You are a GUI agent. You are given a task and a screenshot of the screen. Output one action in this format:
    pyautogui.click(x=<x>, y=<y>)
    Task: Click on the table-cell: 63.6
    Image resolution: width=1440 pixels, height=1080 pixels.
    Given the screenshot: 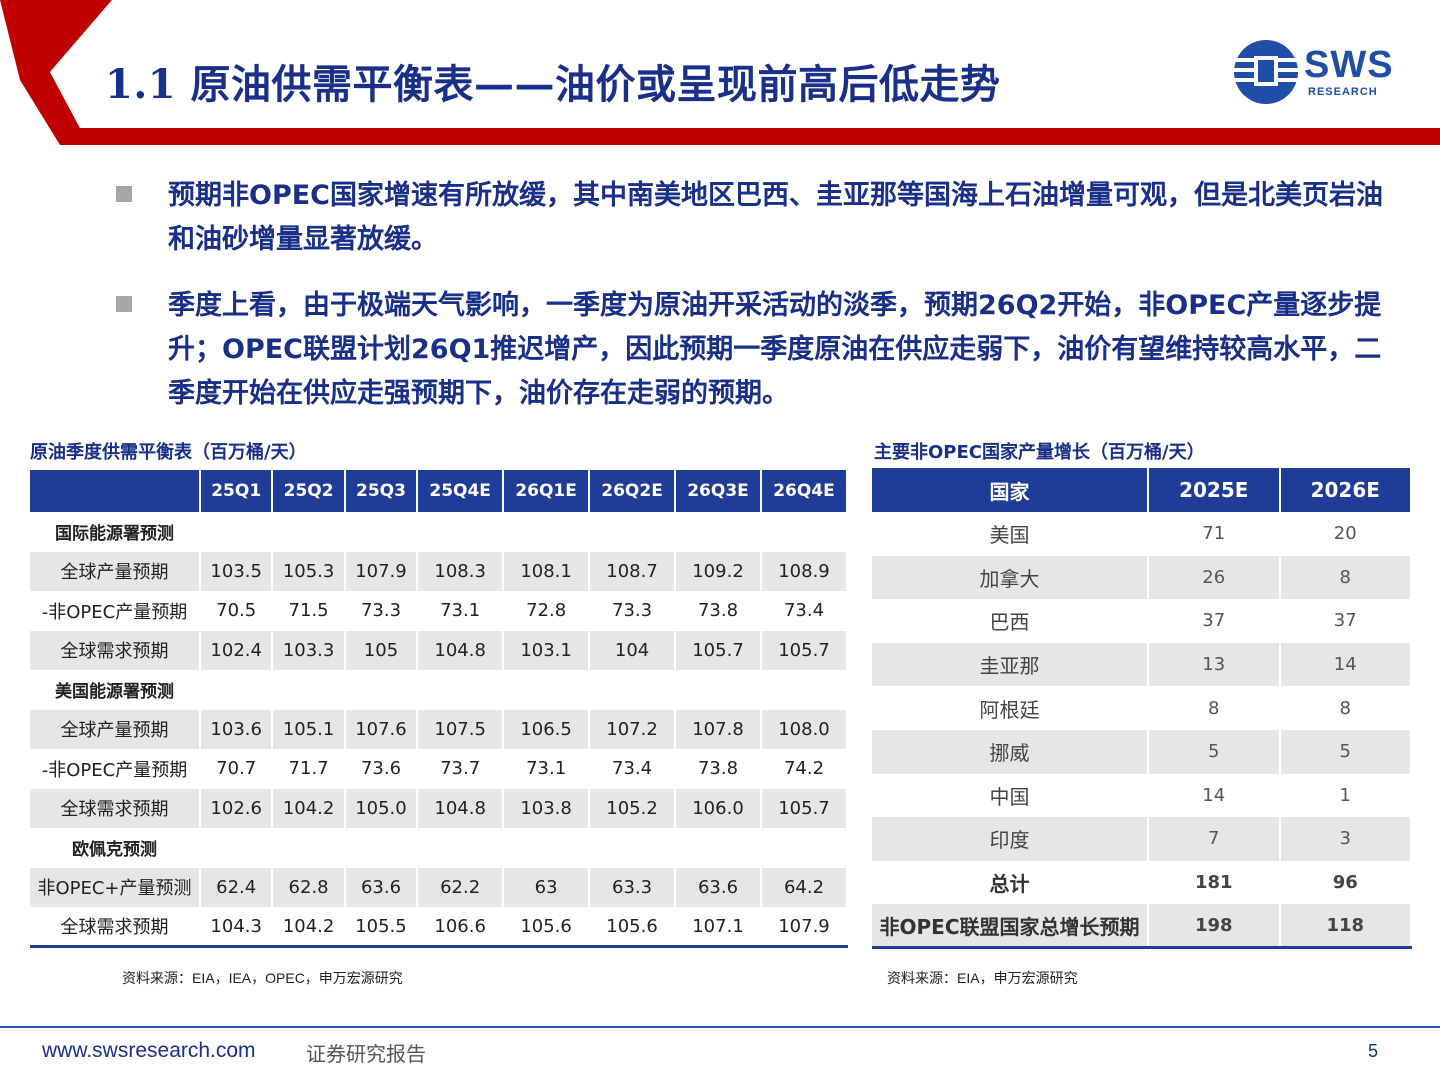 What is the action you would take?
    pyautogui.click(x=381, y=887)
    